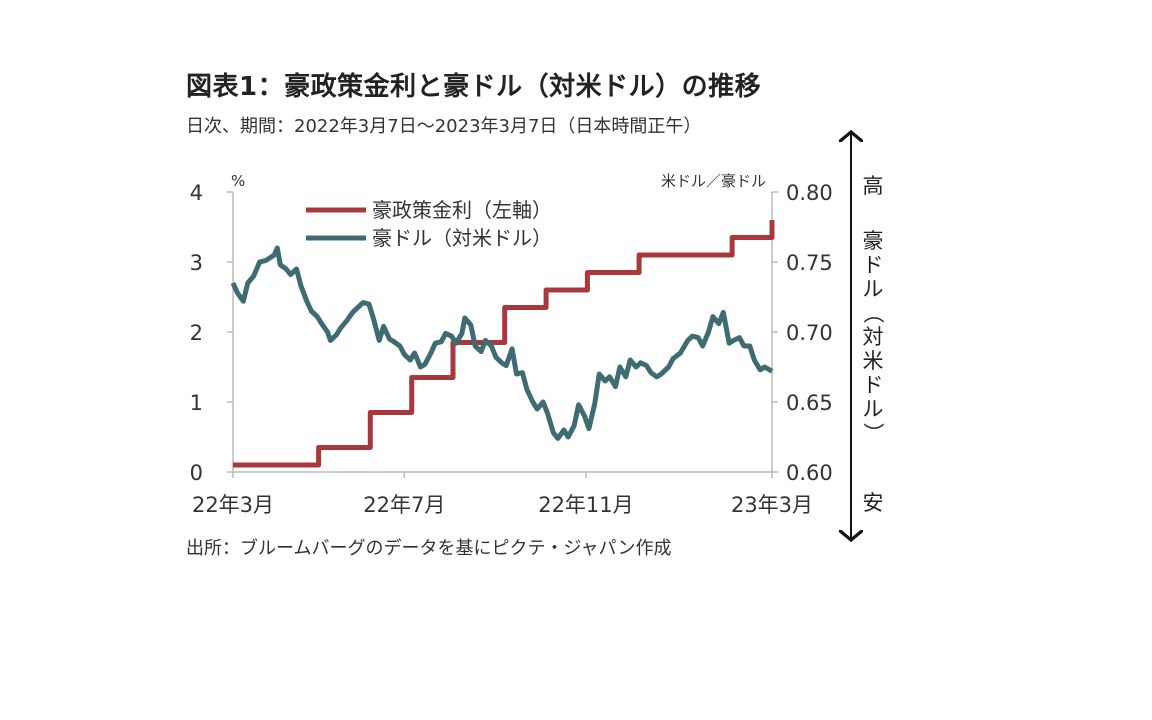  I want to click on low-label: 安, so click(873, 503).